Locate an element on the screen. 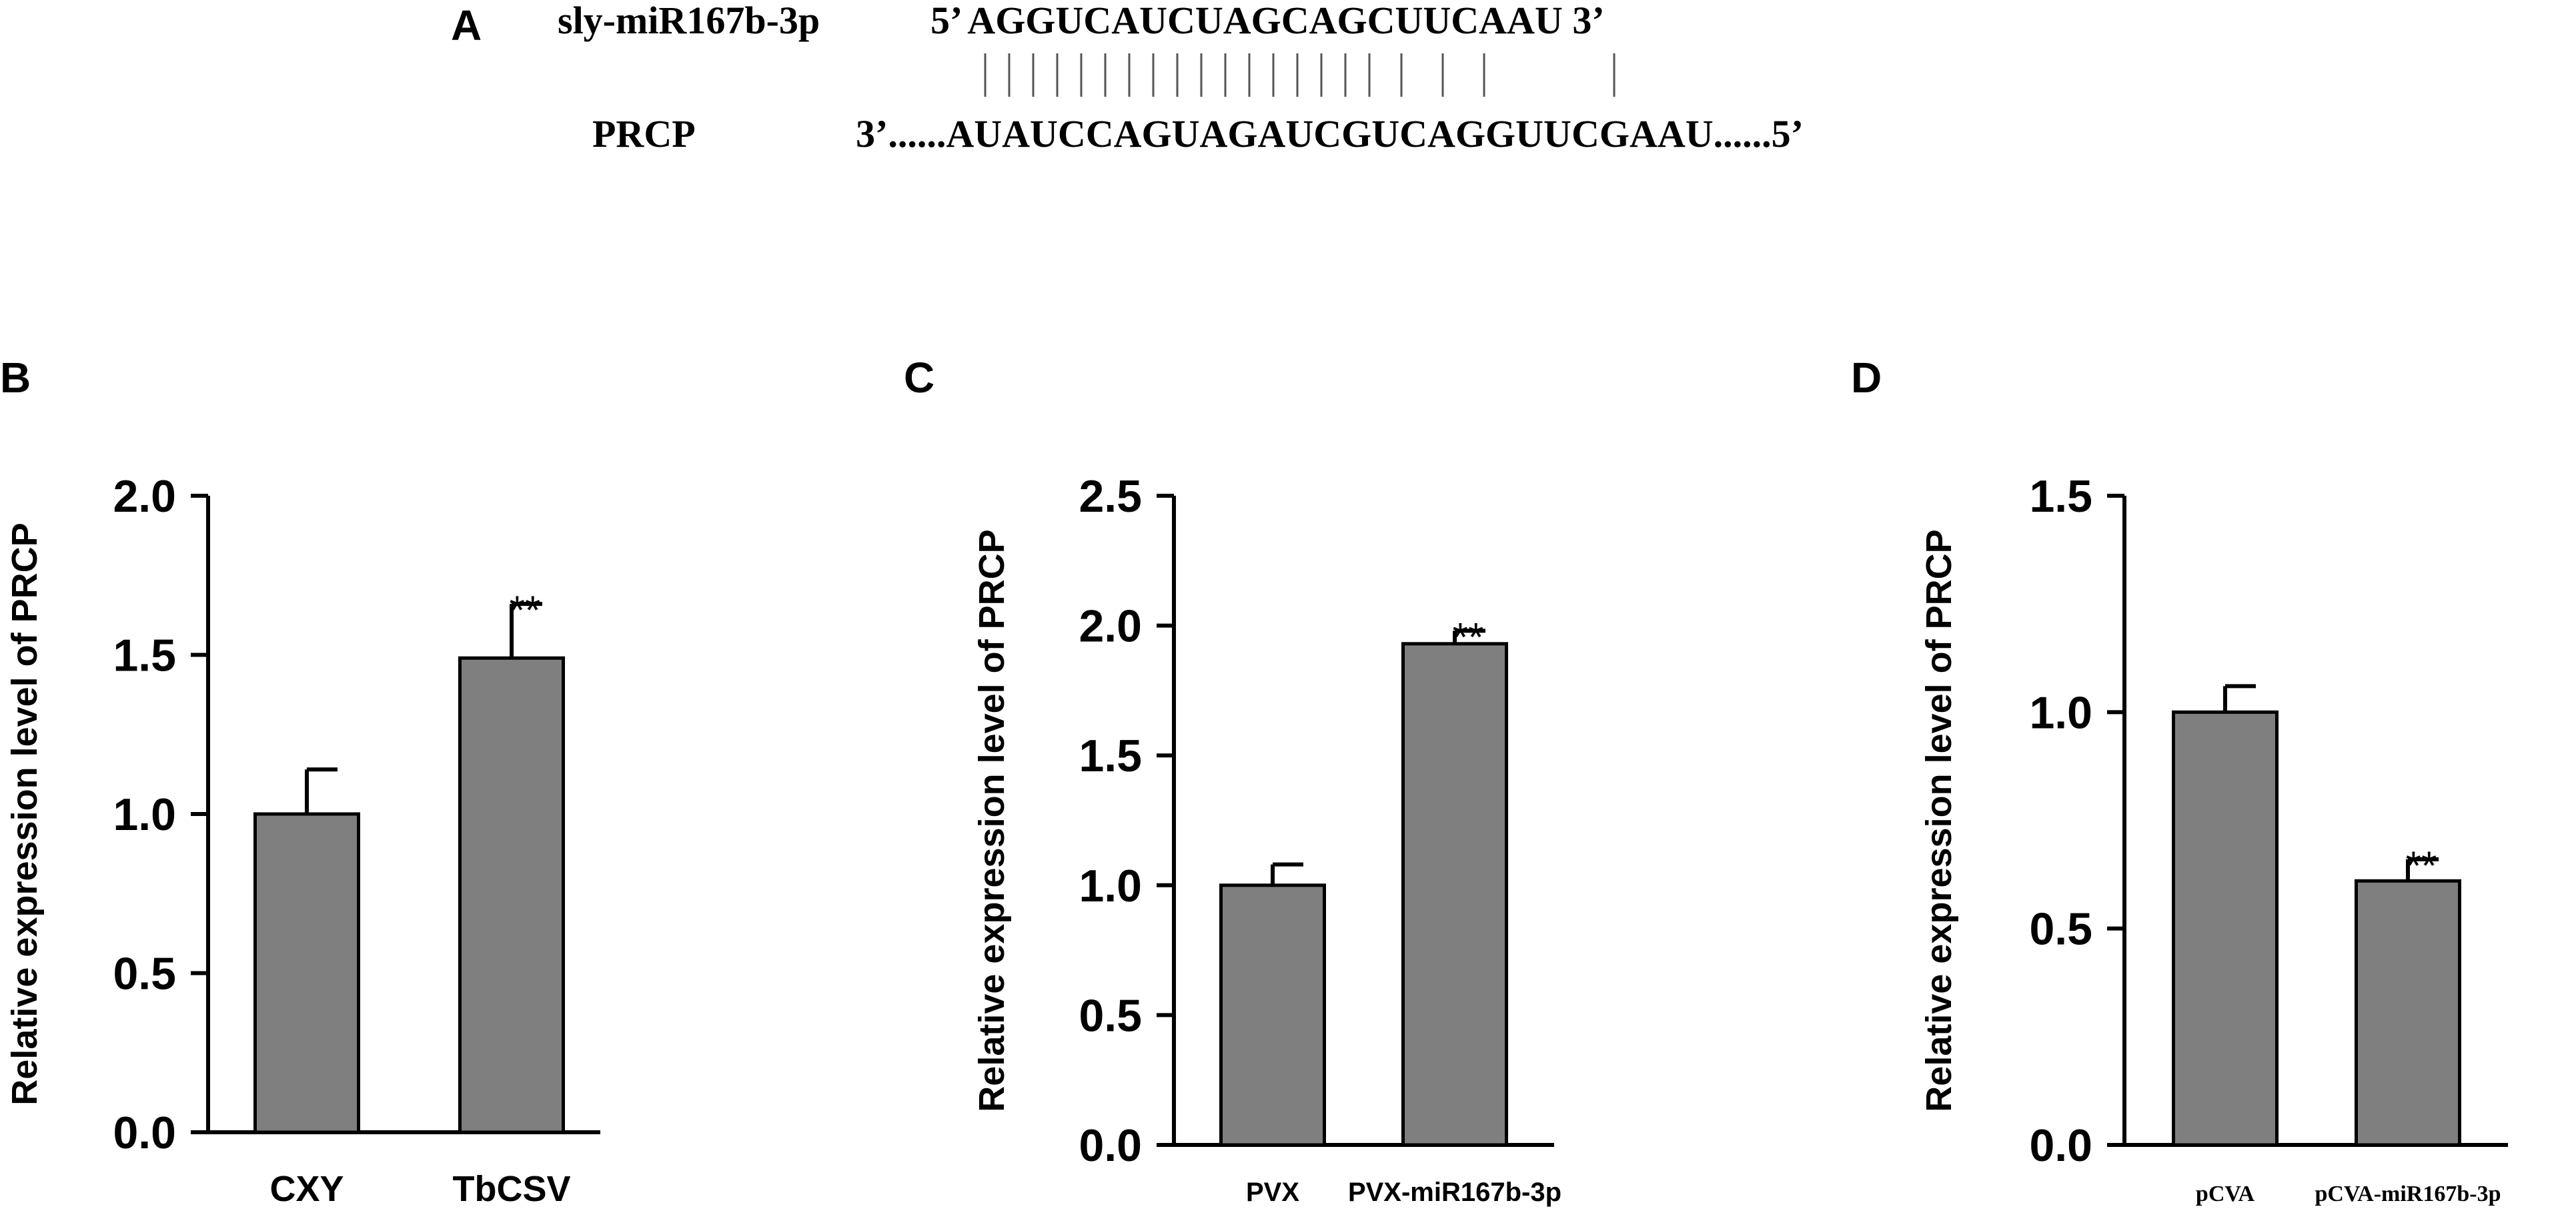 Image resolution: width=2576 pixels, height=1227 pixels. panel-c-label: C is located at coordinates (919, 378).